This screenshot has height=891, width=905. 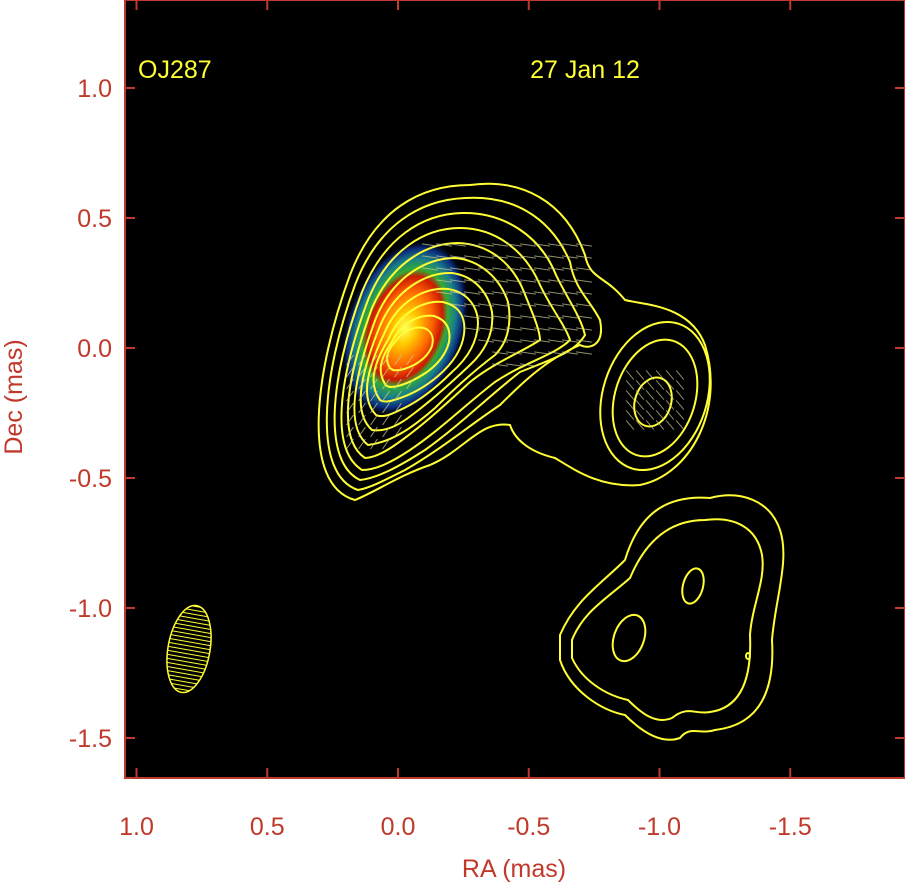 I want to click on source-label: OJ287, so click(x=175, y=70).